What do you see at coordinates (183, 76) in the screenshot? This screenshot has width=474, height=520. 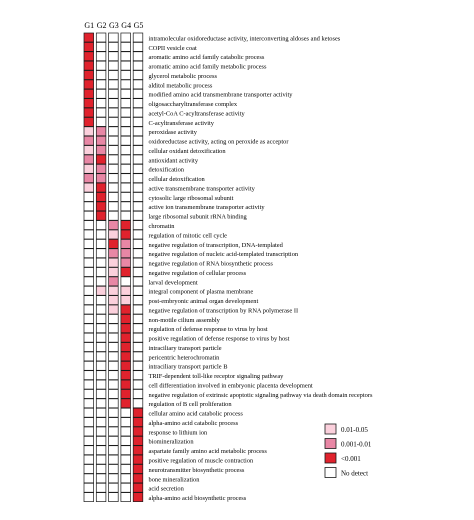 I see `term-label: glycerol metabolic process` at bounding box center [183, 76].